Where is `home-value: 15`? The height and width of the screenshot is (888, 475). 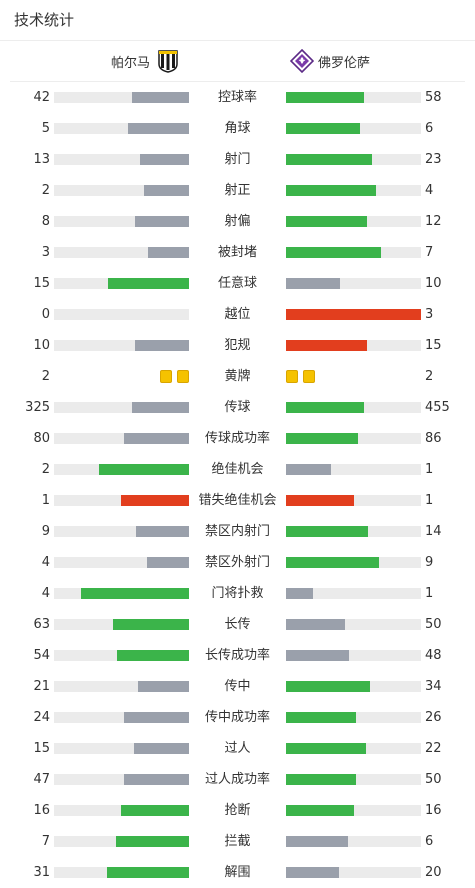 home-value: 15 is located at coordinates (41, 283).